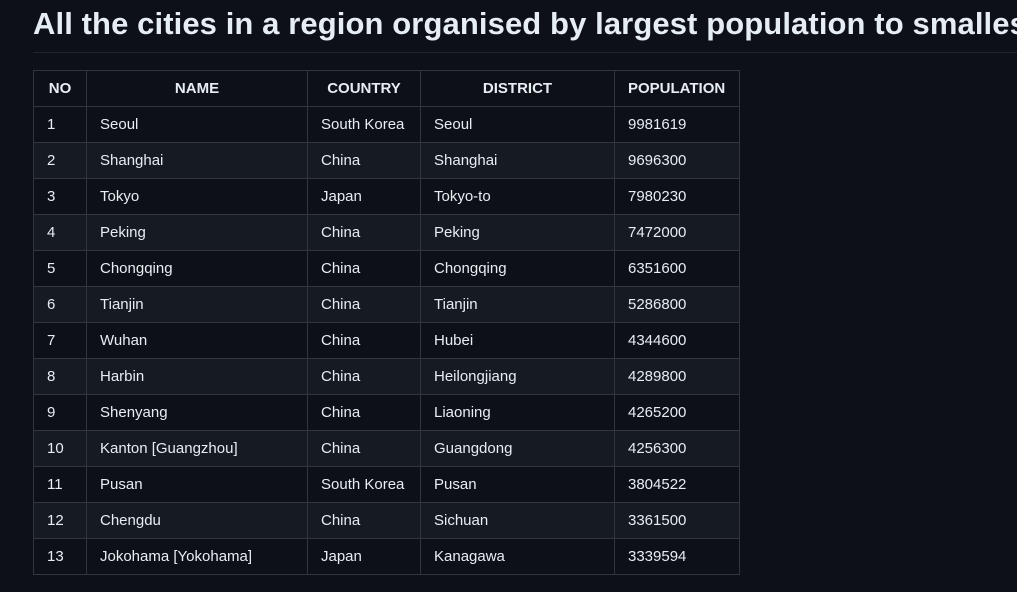 This screenshot has width=1017, height=592. Describe the element at coordinates (60, 340) in the screenshot. I see `cell-no: 7` at that location.